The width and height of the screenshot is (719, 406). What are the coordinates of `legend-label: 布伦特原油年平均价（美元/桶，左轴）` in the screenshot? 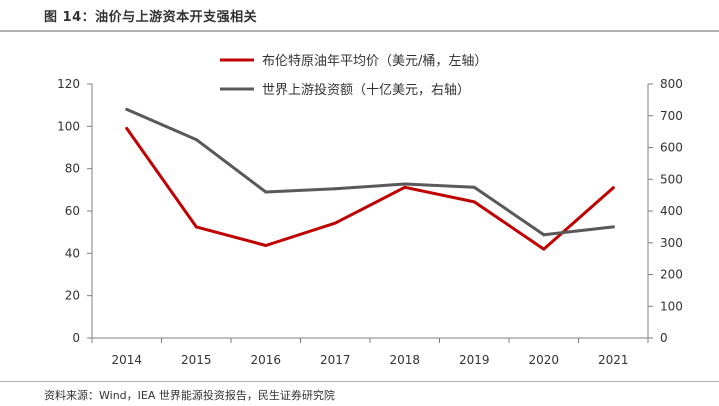 It's located at (374, 61).